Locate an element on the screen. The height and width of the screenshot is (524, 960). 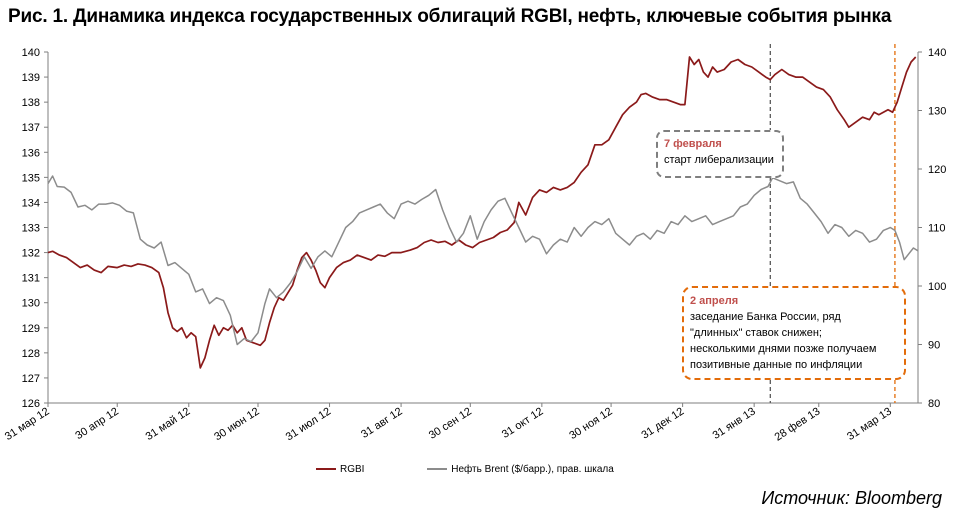
y-left-tick-label: 133 is located at coordinates (31, 229).